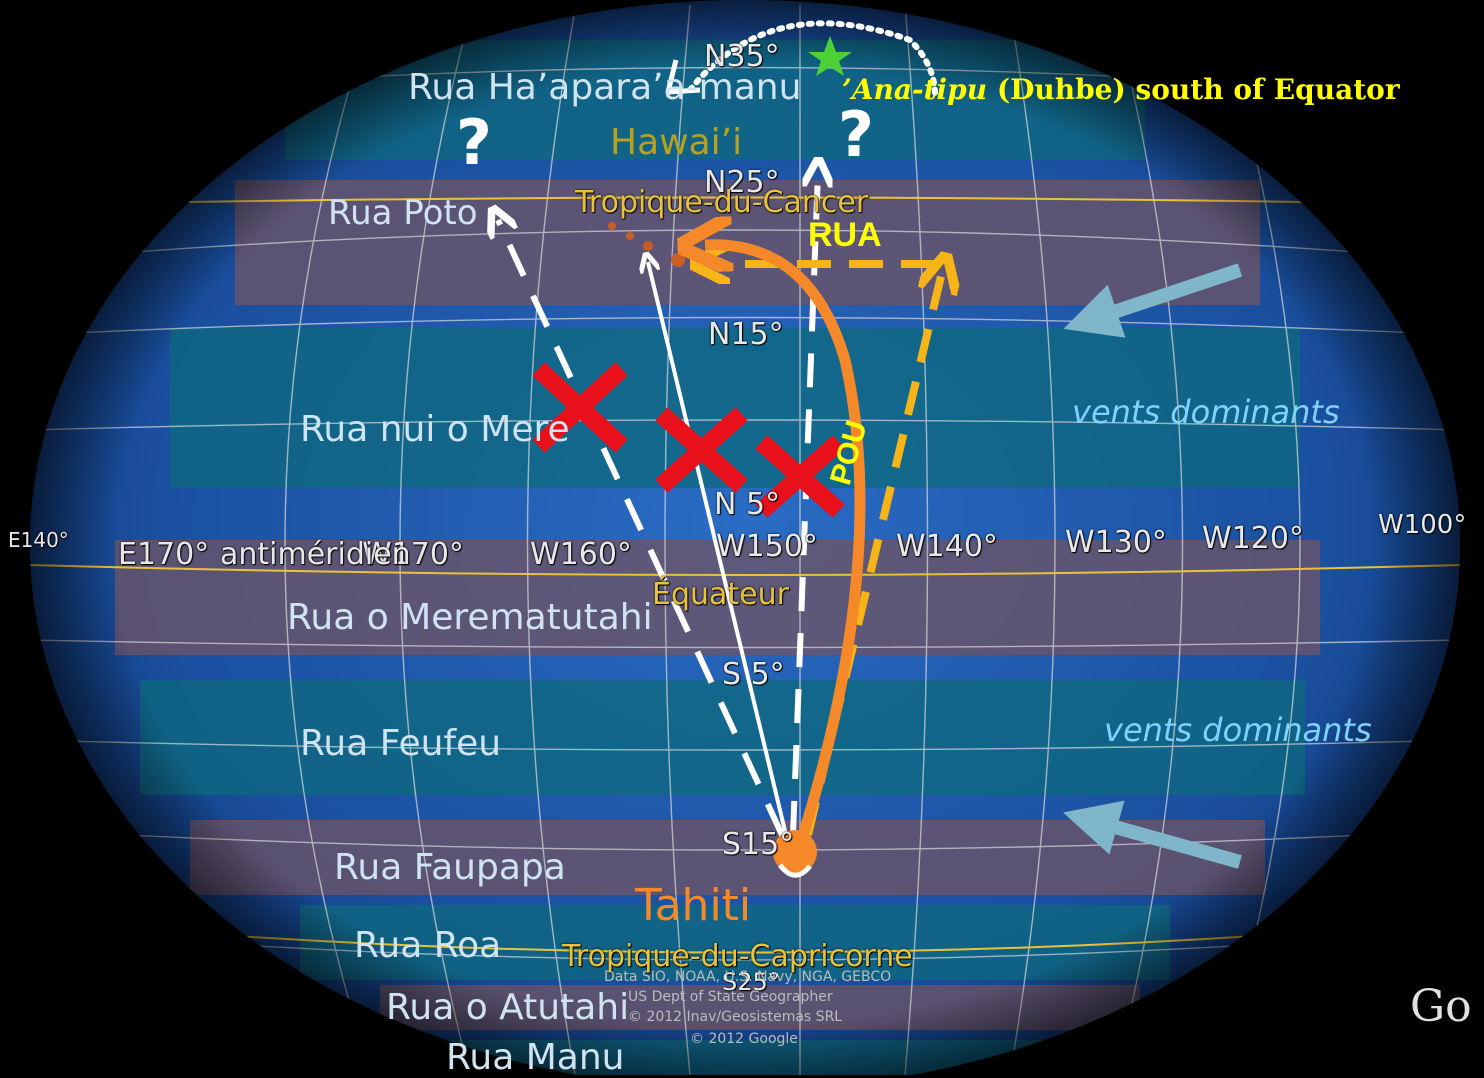 This screenshot has width=1484, height=1078. Describe the element at coordinates (676, 142) in the screenshot. I see `place-hawaii: Hawai’i` at that location.